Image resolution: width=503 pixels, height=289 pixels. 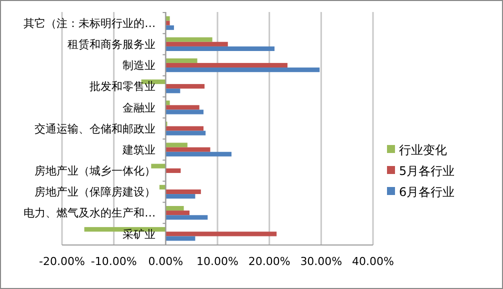 I want to click on y-tick-label: 房地产业（保障房建设）, so click(x=95, y=192).